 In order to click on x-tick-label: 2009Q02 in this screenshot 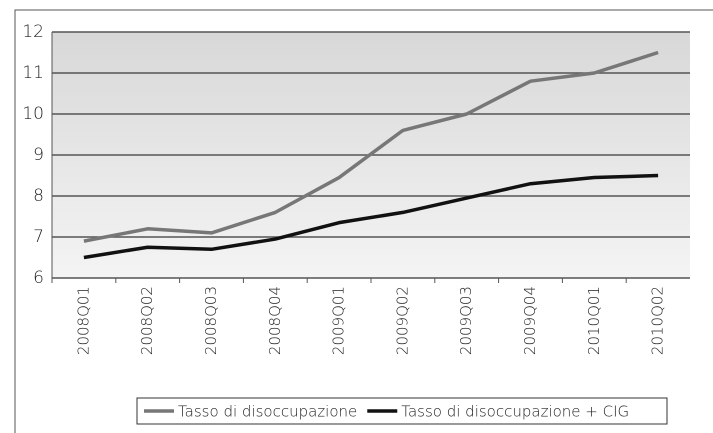, I will do `click(402, 320)`.